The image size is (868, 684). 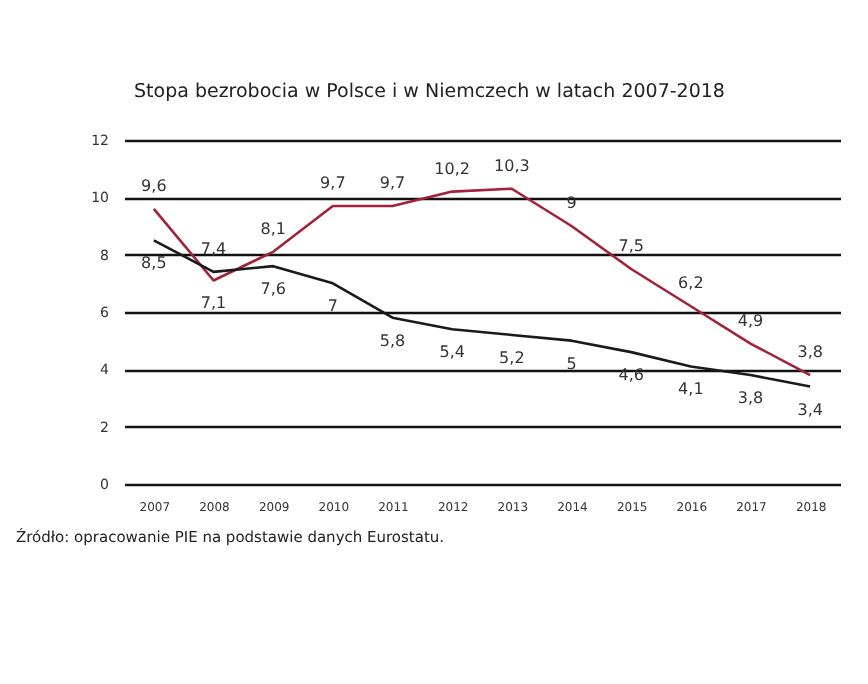 I want to click on data-label: 7,1, so click(x=213, y=303).